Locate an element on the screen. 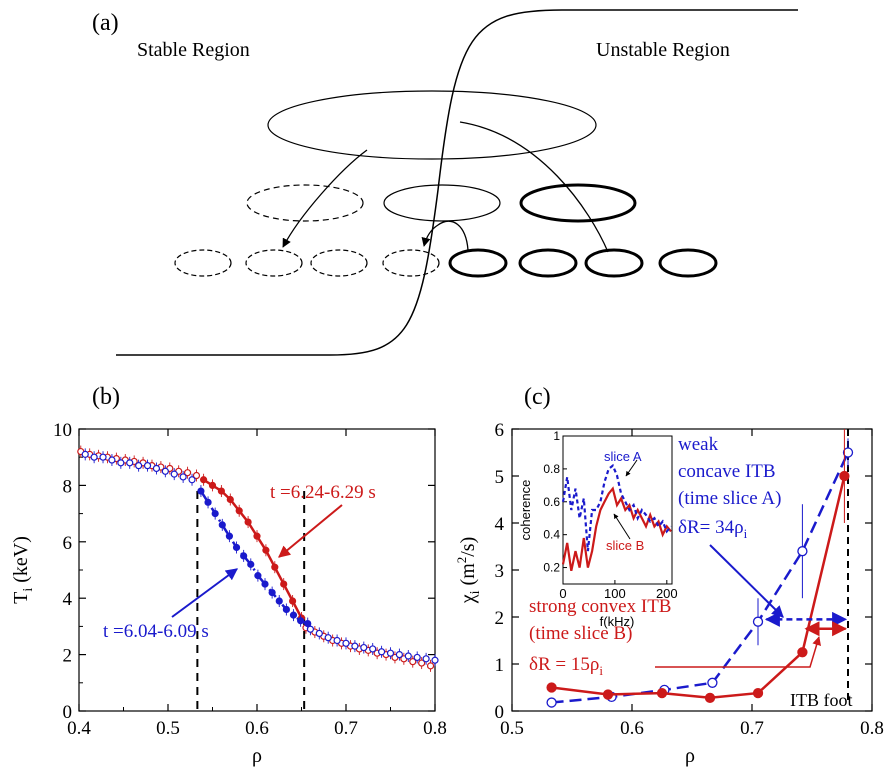 The height and width of the screenshot is (768, 892). b-xtick-label: 0.8 is located at coordinates (435, 728).